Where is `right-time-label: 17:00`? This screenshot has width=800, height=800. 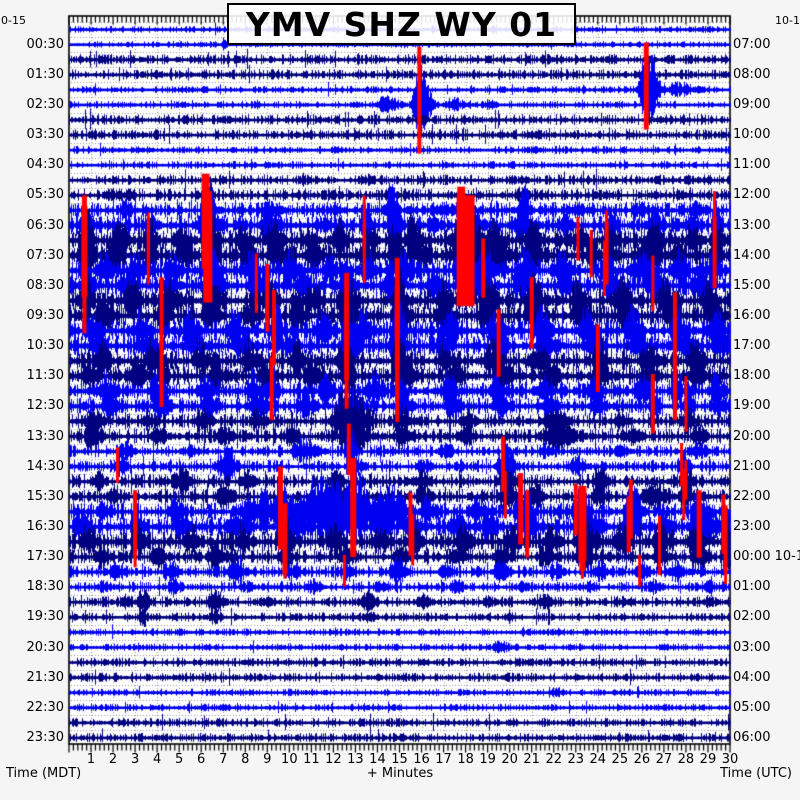
right-time-label: 17:00 is located at coordinates (752, 346).